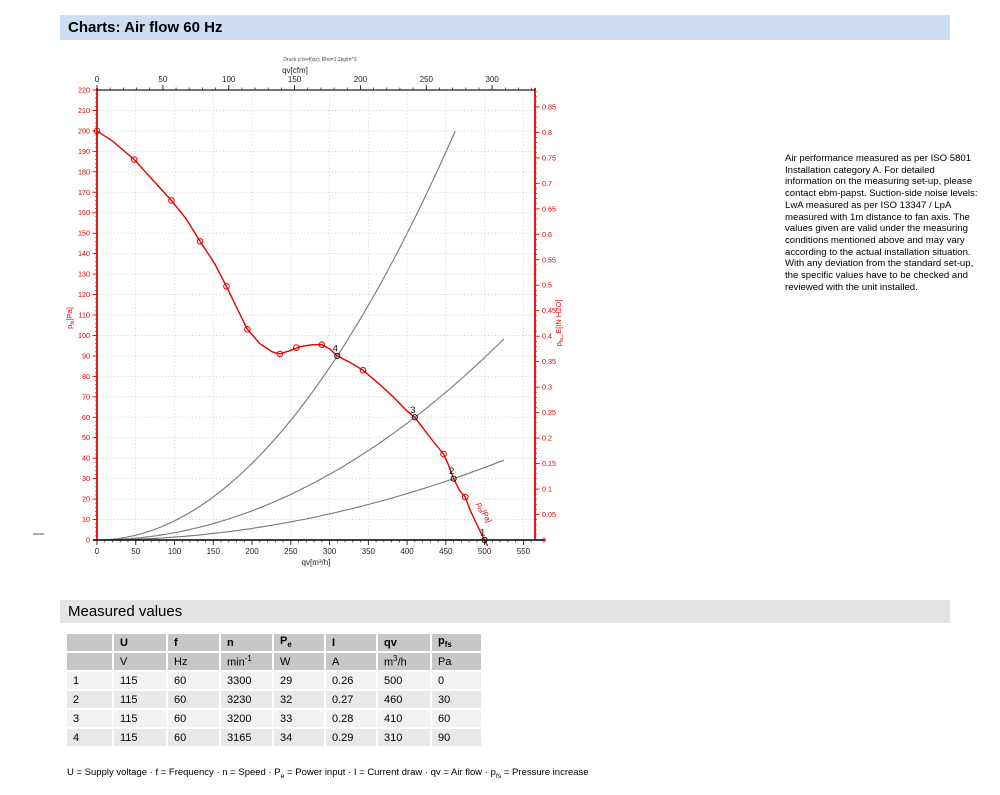 This screenshot has height=795, width=1000. I want to click on value-cell: 90, so click(456, 737).